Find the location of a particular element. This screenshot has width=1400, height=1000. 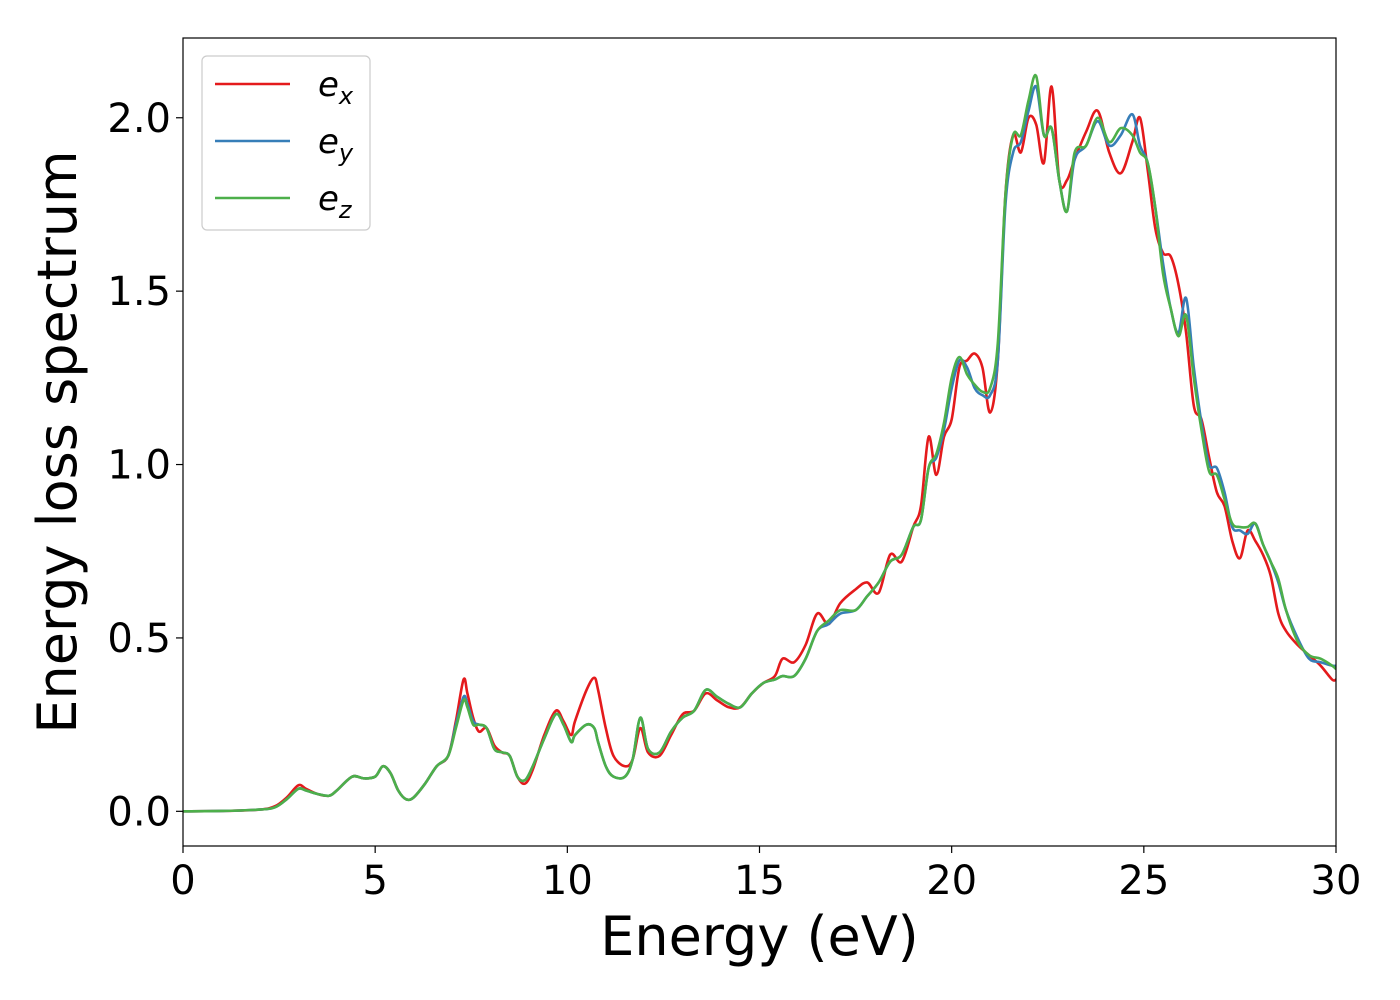

x-tick-label: 30 is located at coordinates (1336, 881).